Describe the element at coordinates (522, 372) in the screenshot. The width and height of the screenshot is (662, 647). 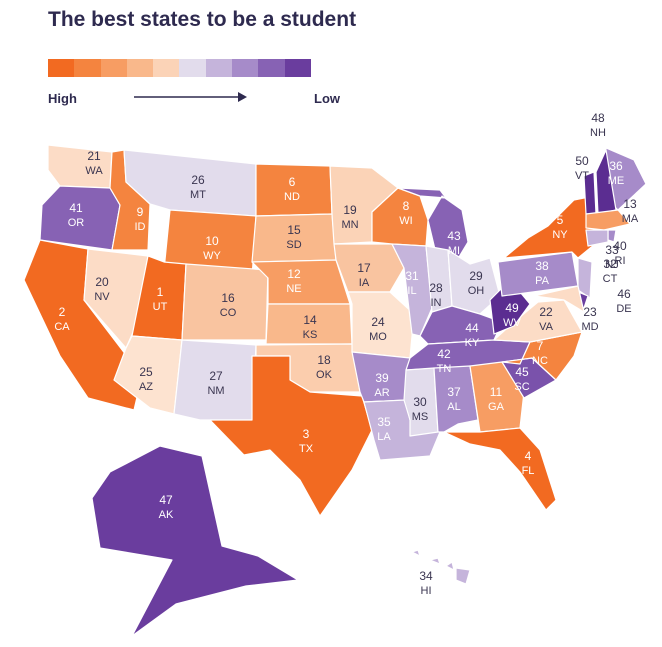
I see `state-rank-label: 45` at that location.